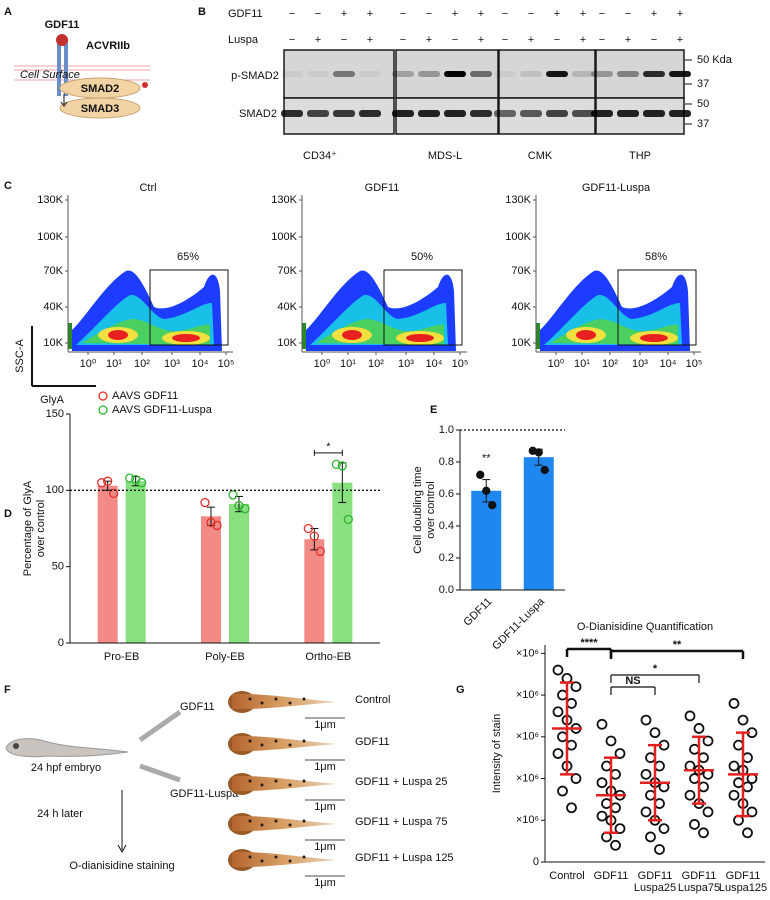 The height and width of the screenshot is (900, 770). I want to click on embryo-label: 24 hpf embryo, so click(66, 768).